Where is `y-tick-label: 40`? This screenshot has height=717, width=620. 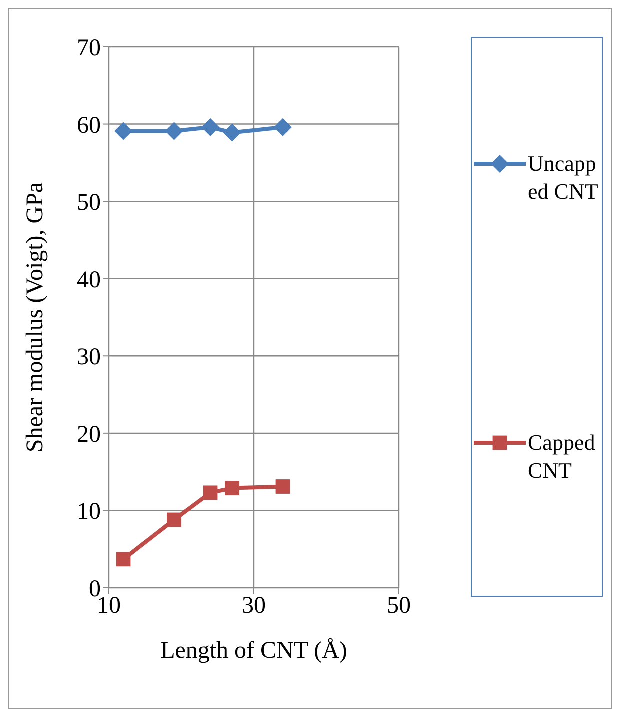 y-tick-label: 40 is located at coordinates (89, 280).